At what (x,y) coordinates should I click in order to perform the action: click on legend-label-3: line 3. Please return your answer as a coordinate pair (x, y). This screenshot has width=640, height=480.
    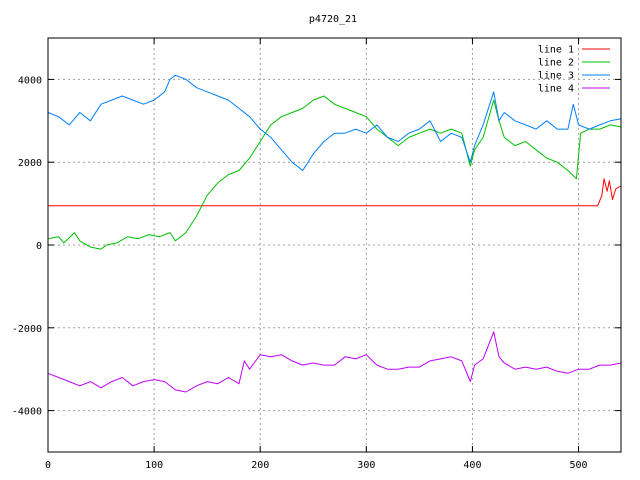
    Looking at the image, I should click on (556, 76).